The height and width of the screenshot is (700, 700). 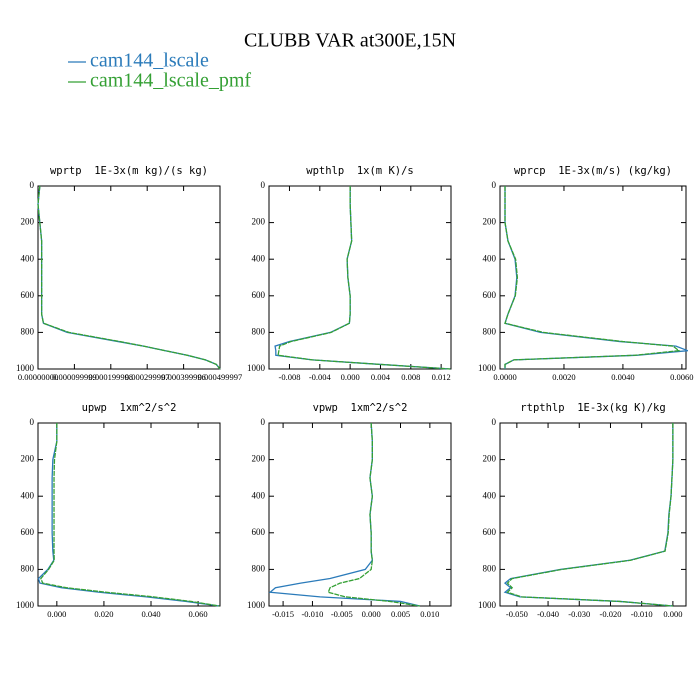 I want to click on x-tick-label: -0.030, so click(x=579, y=614).